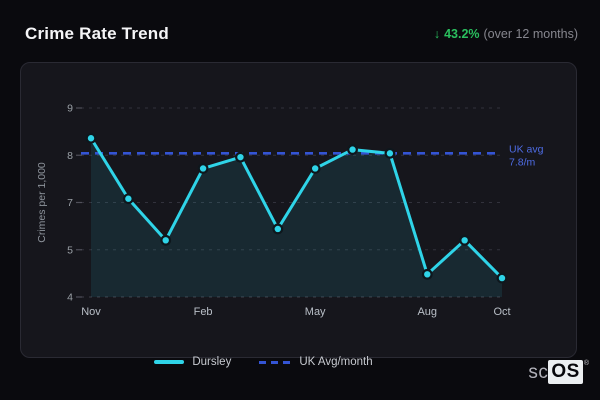 The width and height of the screenshot is (600, 400). What do you see at coordinates (275, 362) in the screenshot?
I see `uk-avg-line-swatch` at bounding box center [275, 362].